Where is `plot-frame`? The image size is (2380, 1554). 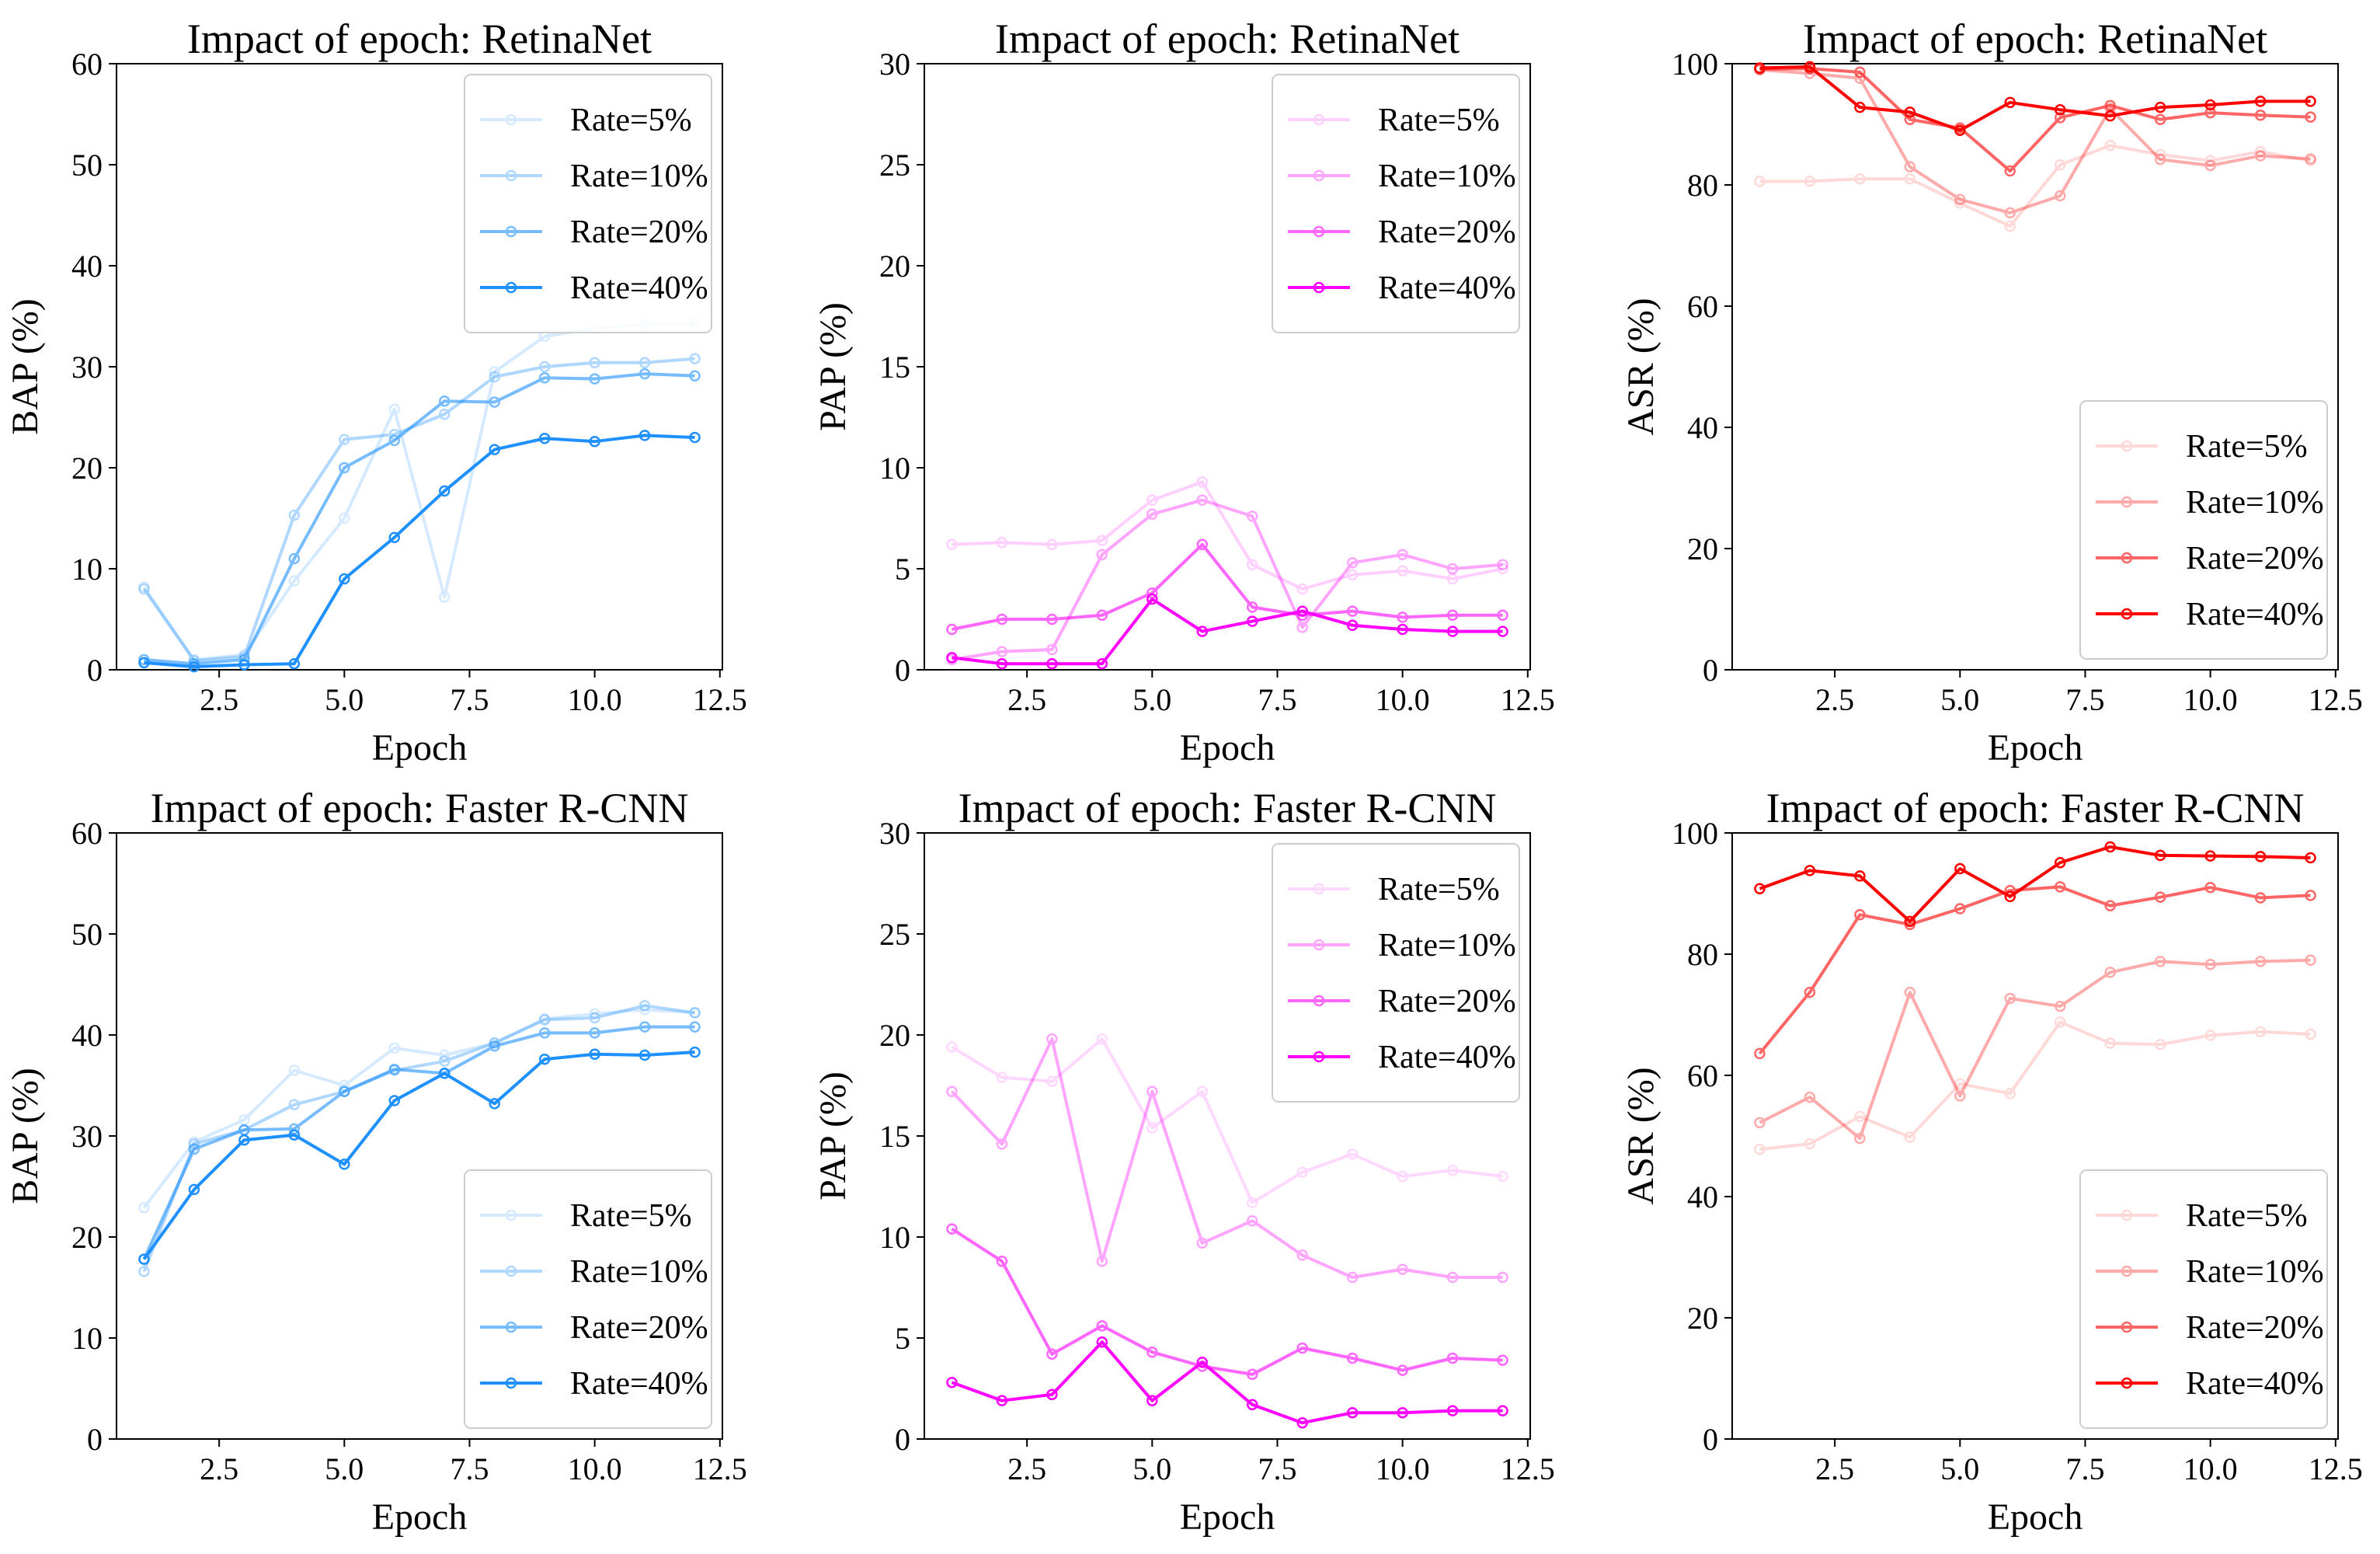 plot-frame is located at coordinates (2035, 1136).